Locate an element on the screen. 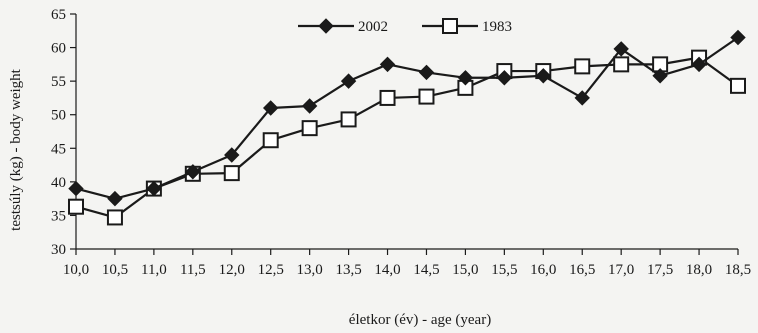 The image size is (758, 333). x-tick-label: 17,0 is located at coordinates (621, 270).